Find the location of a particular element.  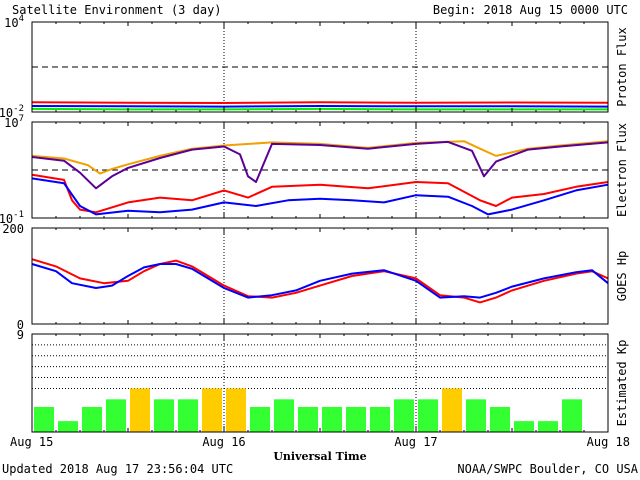

updated-timestamp: Updated 2018 Aug 17 23:56:04 UTC is located at coordinates (117, 469).